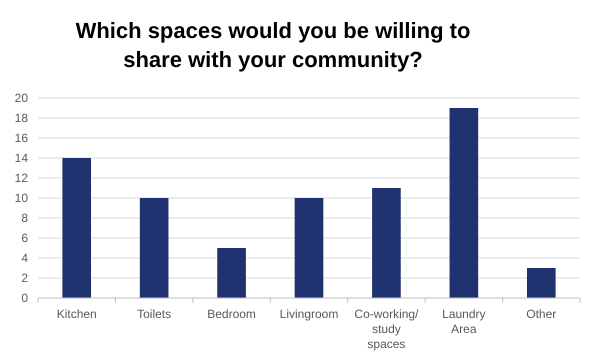 This screenshot has width=589, height=364. What do you see at coordinates (154, 314) in the screenshot?
I see `x-tick-label: Toilets` at bounding box center [154, 314].